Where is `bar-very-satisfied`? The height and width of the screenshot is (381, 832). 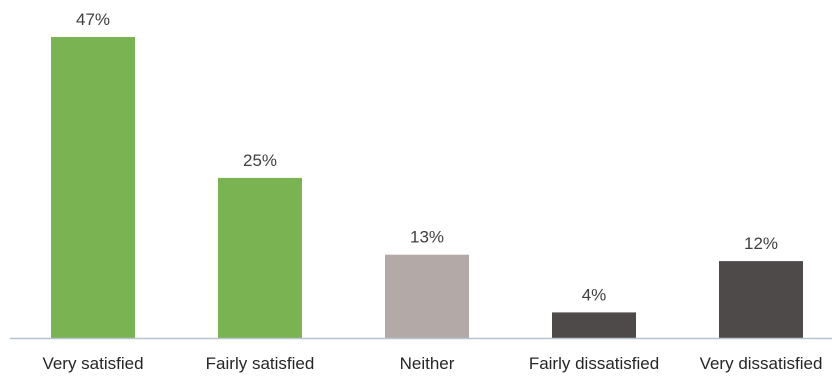 bar-very-satisfied is located at coordinates (93, 187).